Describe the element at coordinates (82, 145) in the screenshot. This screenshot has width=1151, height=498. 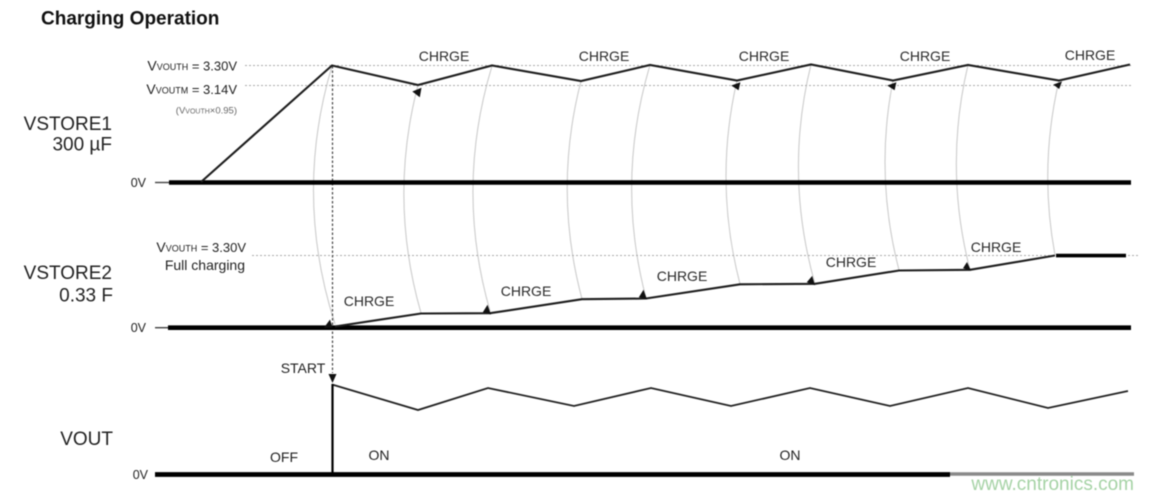
I see `svg-text: 300 µF` at that location.